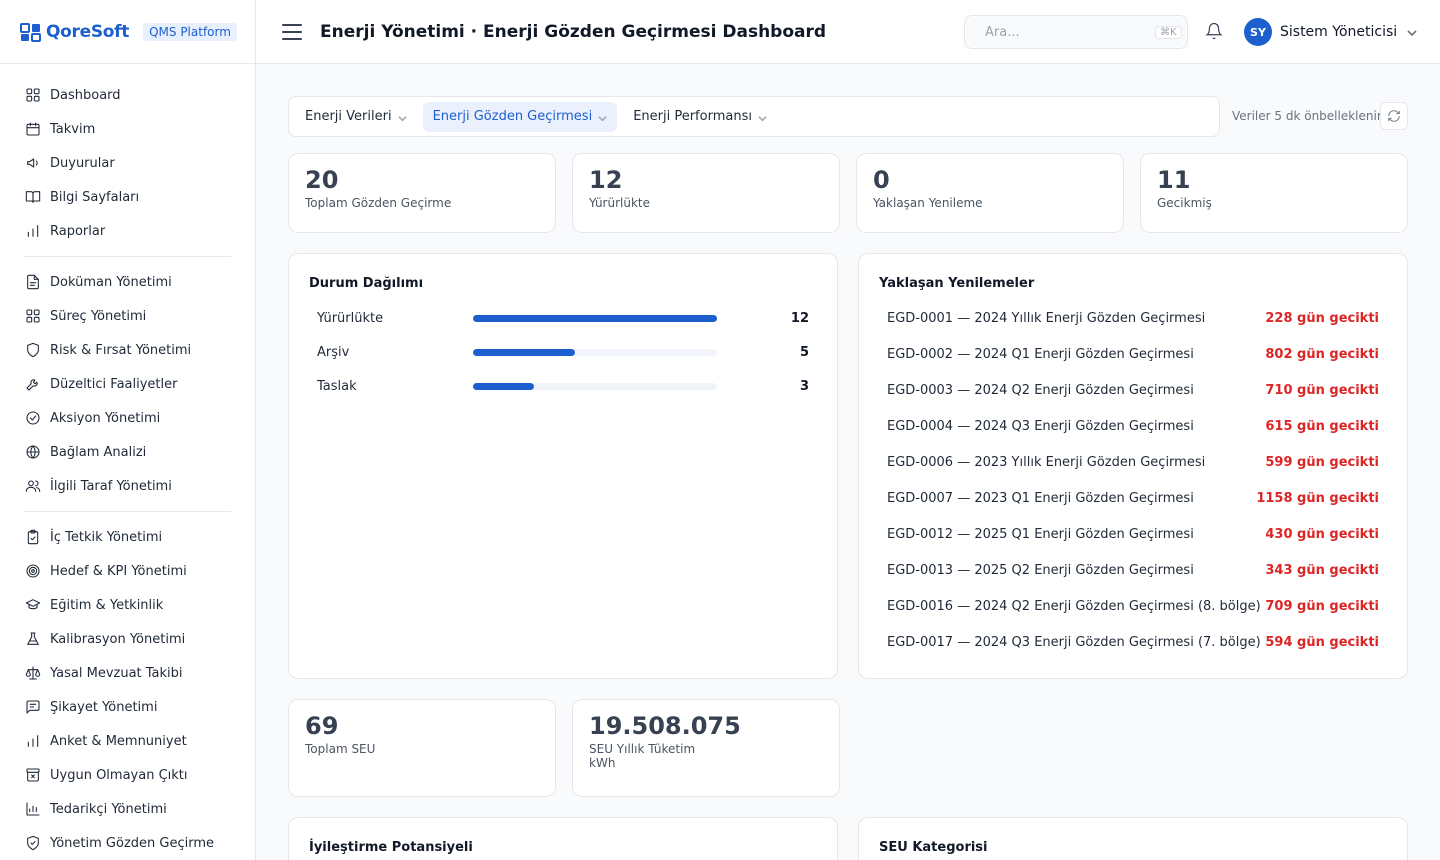 Image resolution: width=1440 pixels, height=860 pixels. Describe the element at coordinates (127, 316) in the screenshot. I see `sidebar-item-süreç-yönetimi: Süreç Yönetimi` at that location.